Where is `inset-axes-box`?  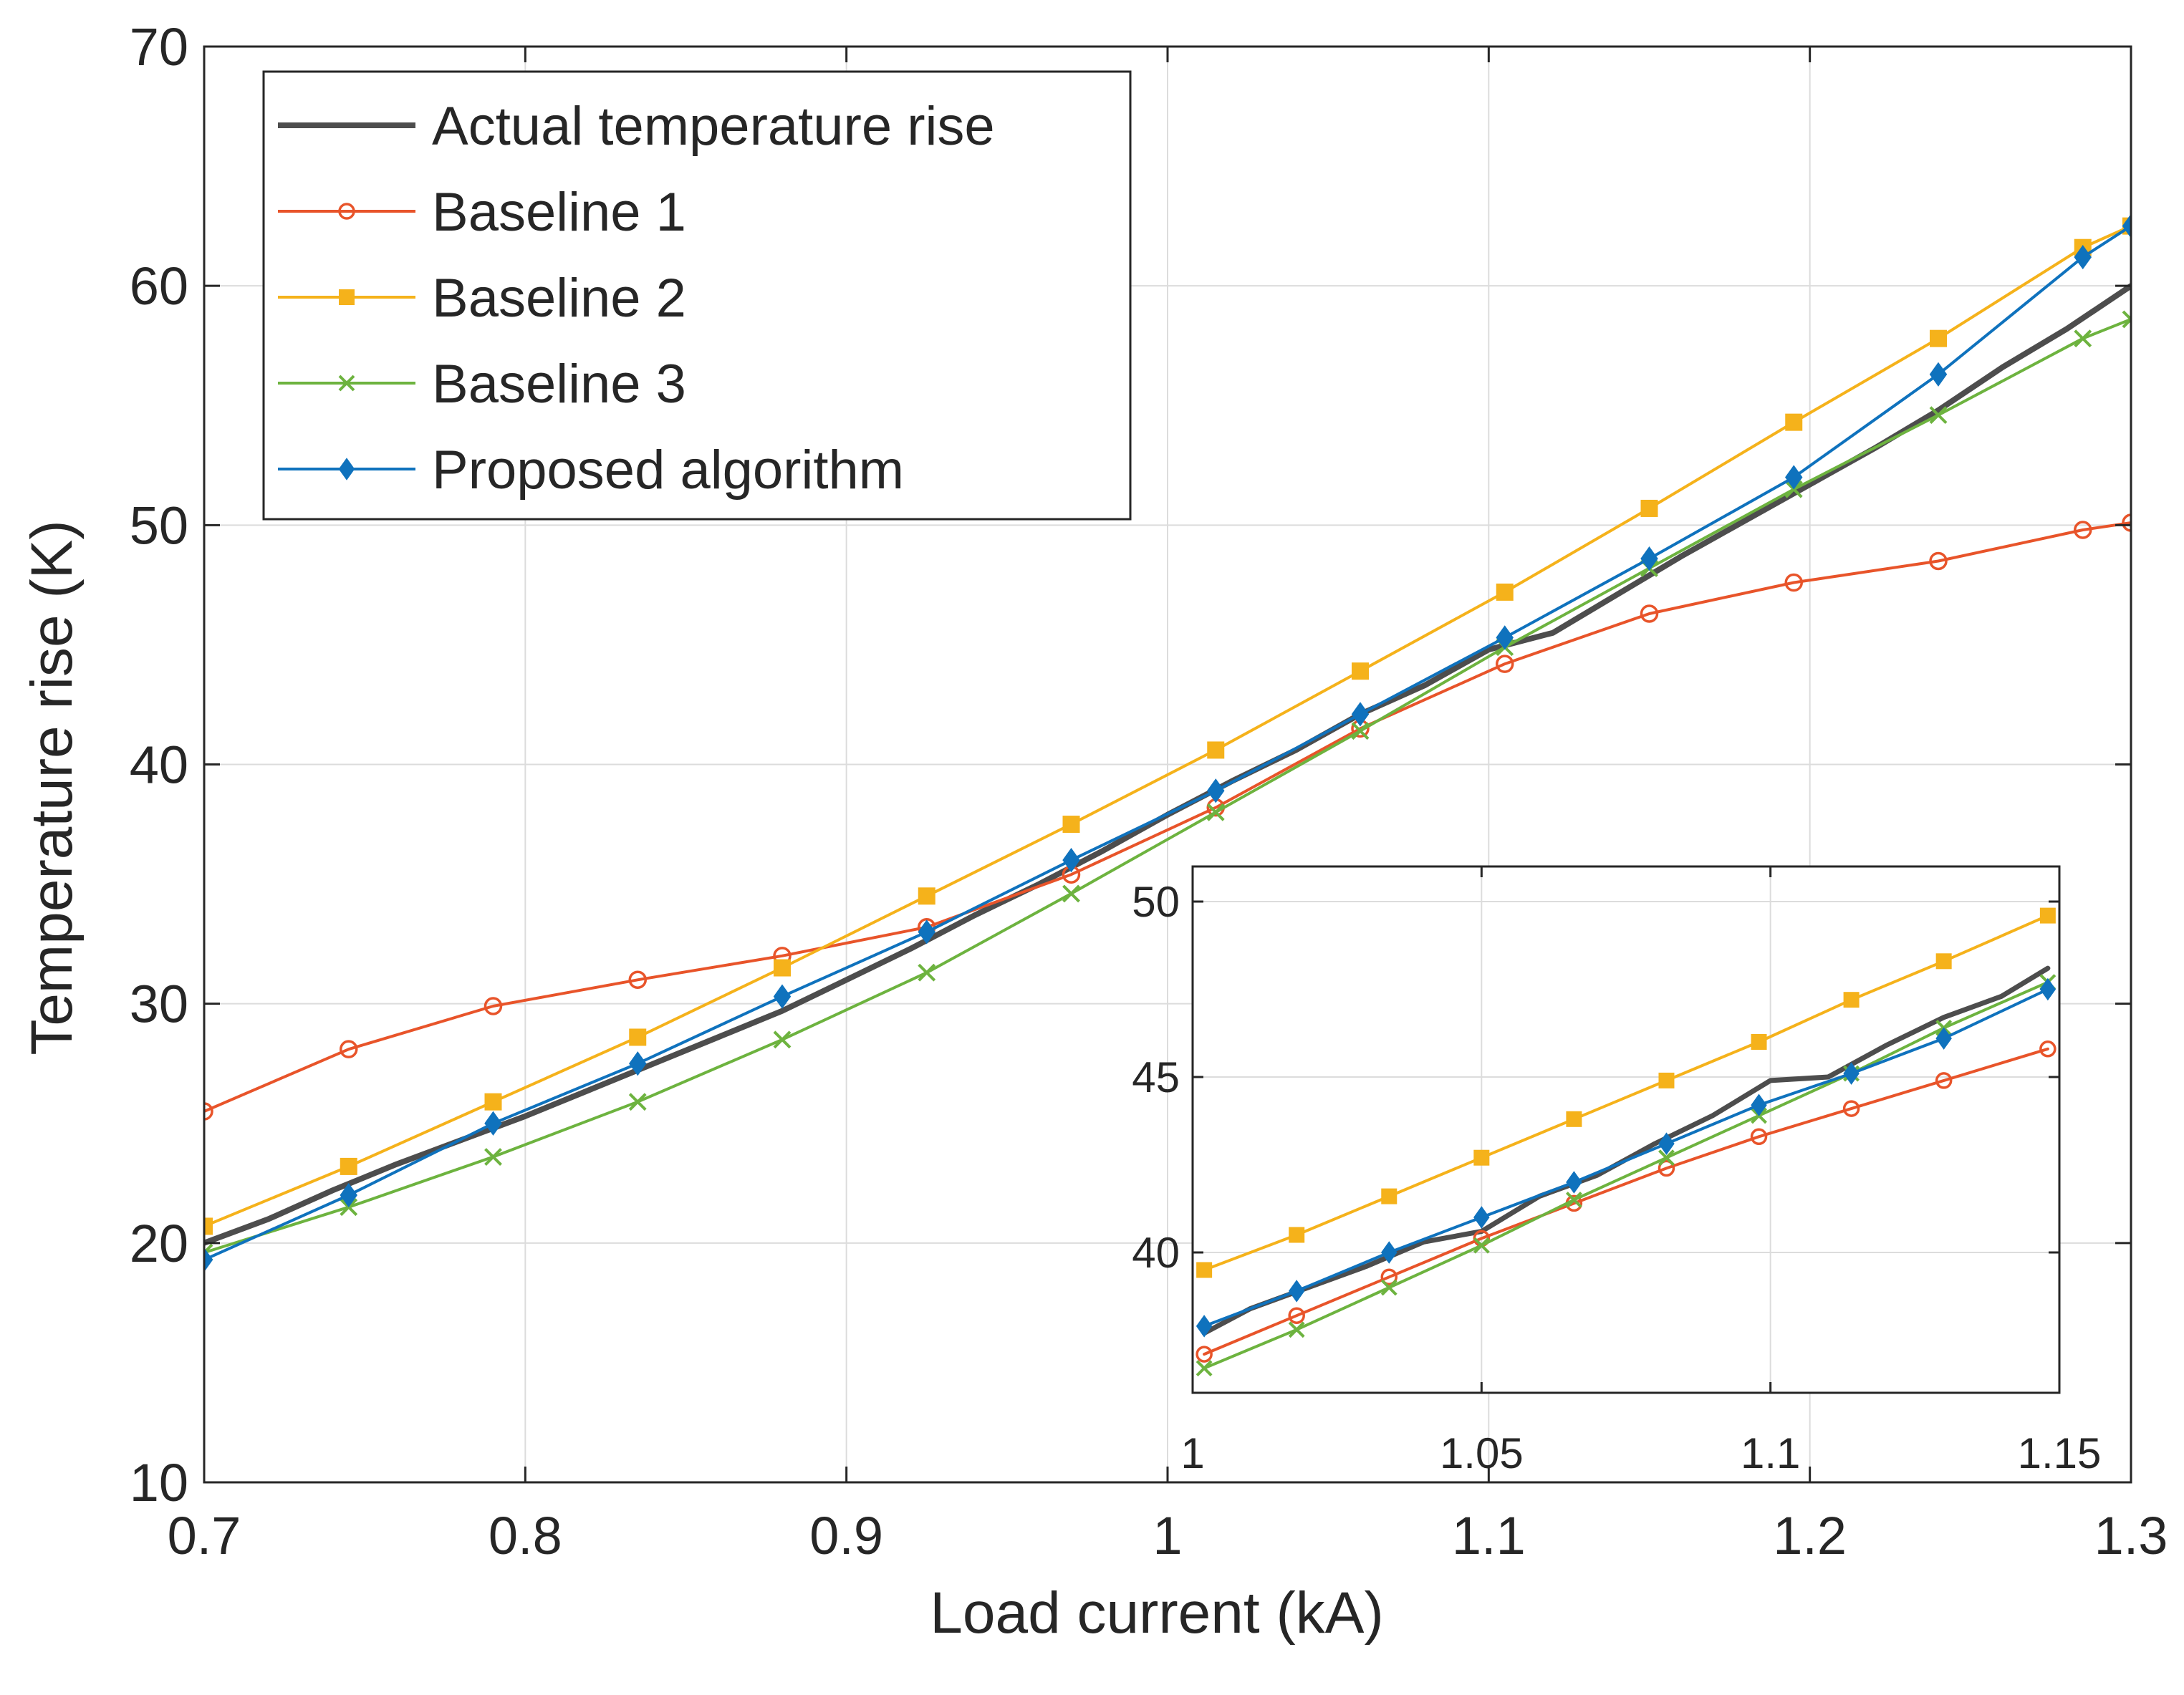 inset-axes-box is located at coordinates (1626, 1129).